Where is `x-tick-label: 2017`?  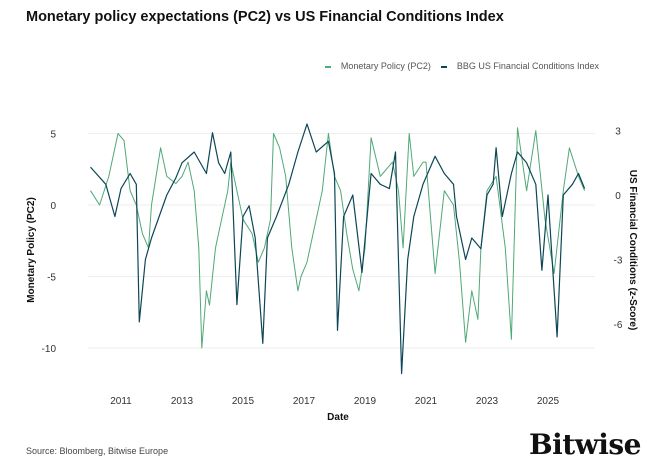
x-tick-label: 2017 is located at coordinates (304, 401).